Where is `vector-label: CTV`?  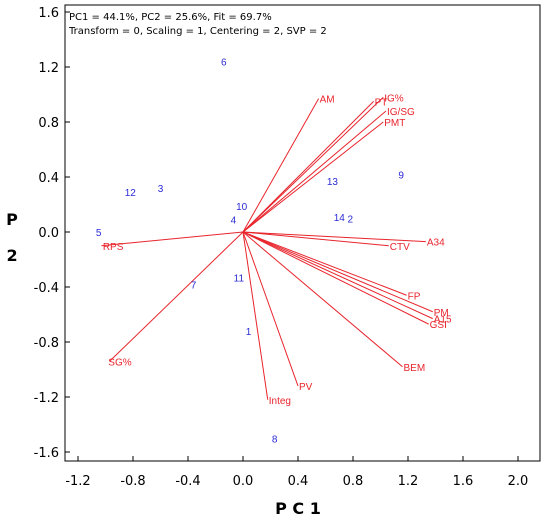 vector-label: CTV is located at coordinates (400, 247).